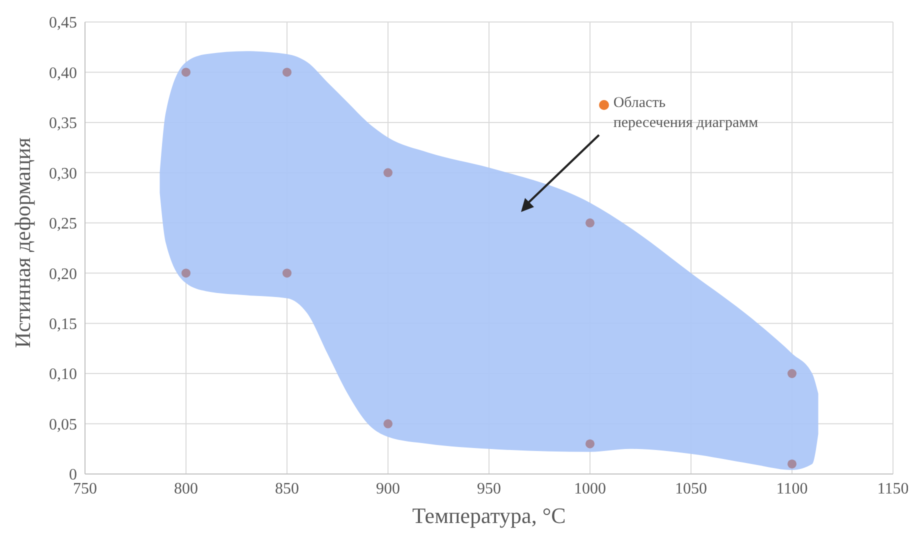  Describe the element at coordinates (63, 375) in the screenshot. I see `y-tick-label: 0,10` at that location.